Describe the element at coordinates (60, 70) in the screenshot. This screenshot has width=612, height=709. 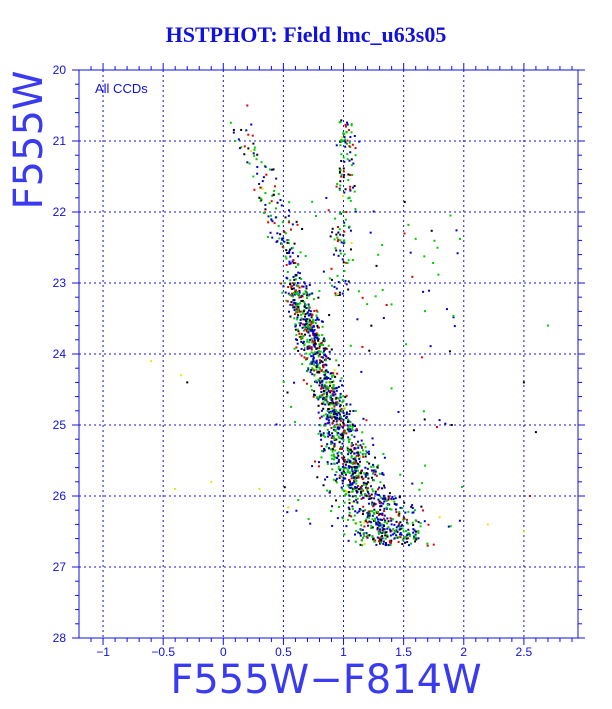
I see `y-tick-label: 20` at that location.